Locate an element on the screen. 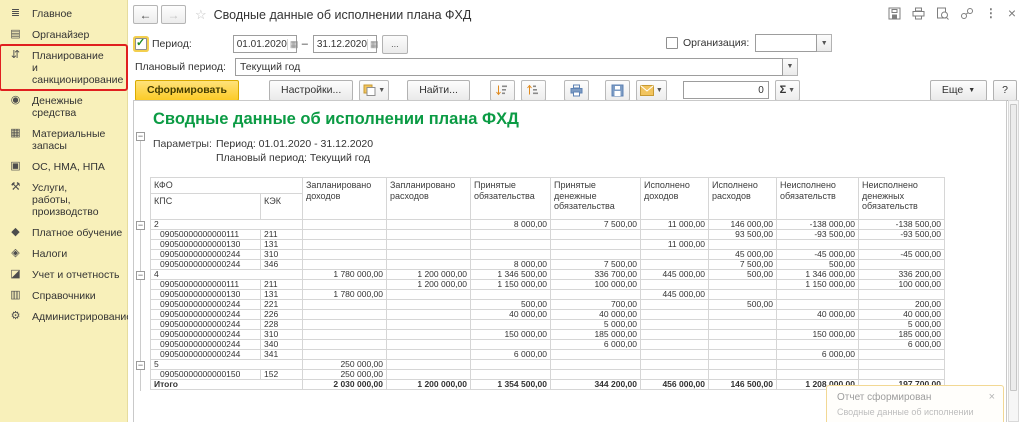 This screenshot has width=1024, height=422. print-icon is located at coordinates (918, 13).